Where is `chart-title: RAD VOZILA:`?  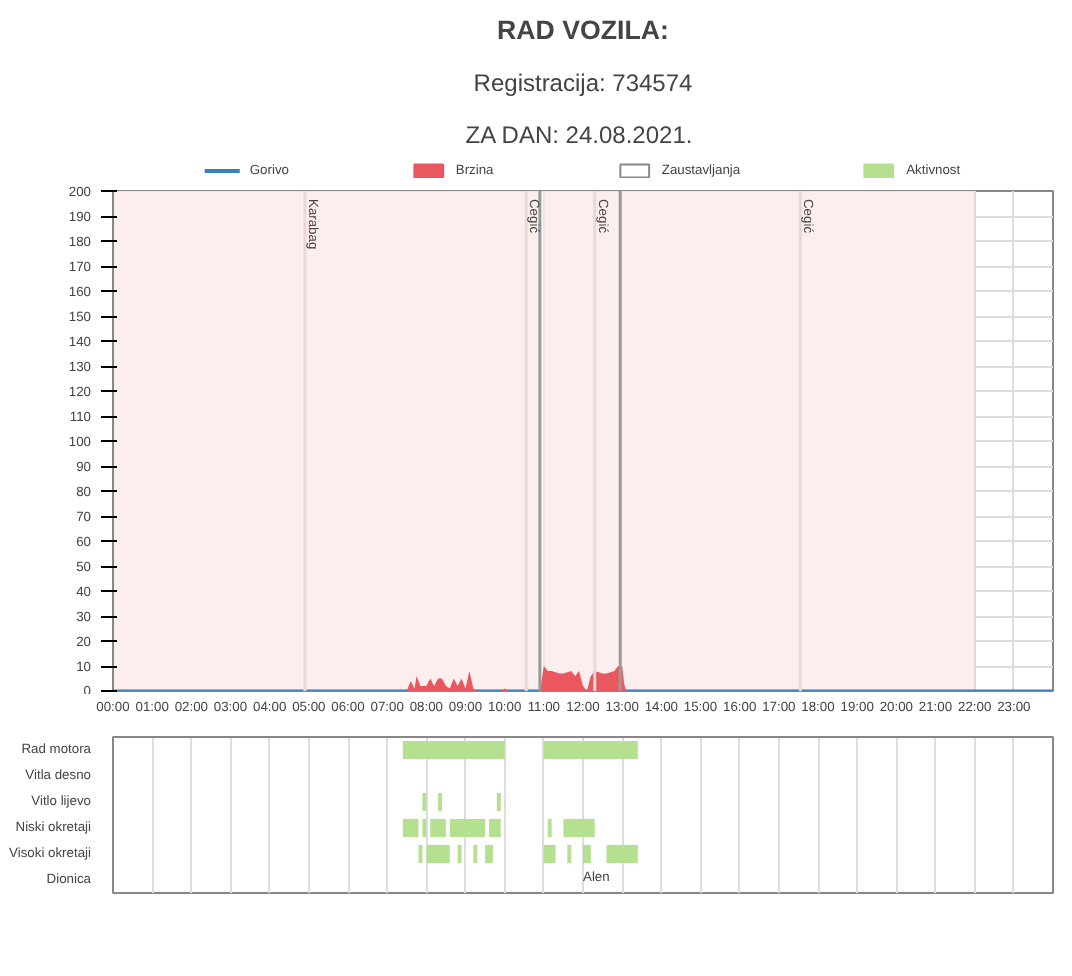 chart-title: RAD VOZILA: is located at coordinates (583, 30).